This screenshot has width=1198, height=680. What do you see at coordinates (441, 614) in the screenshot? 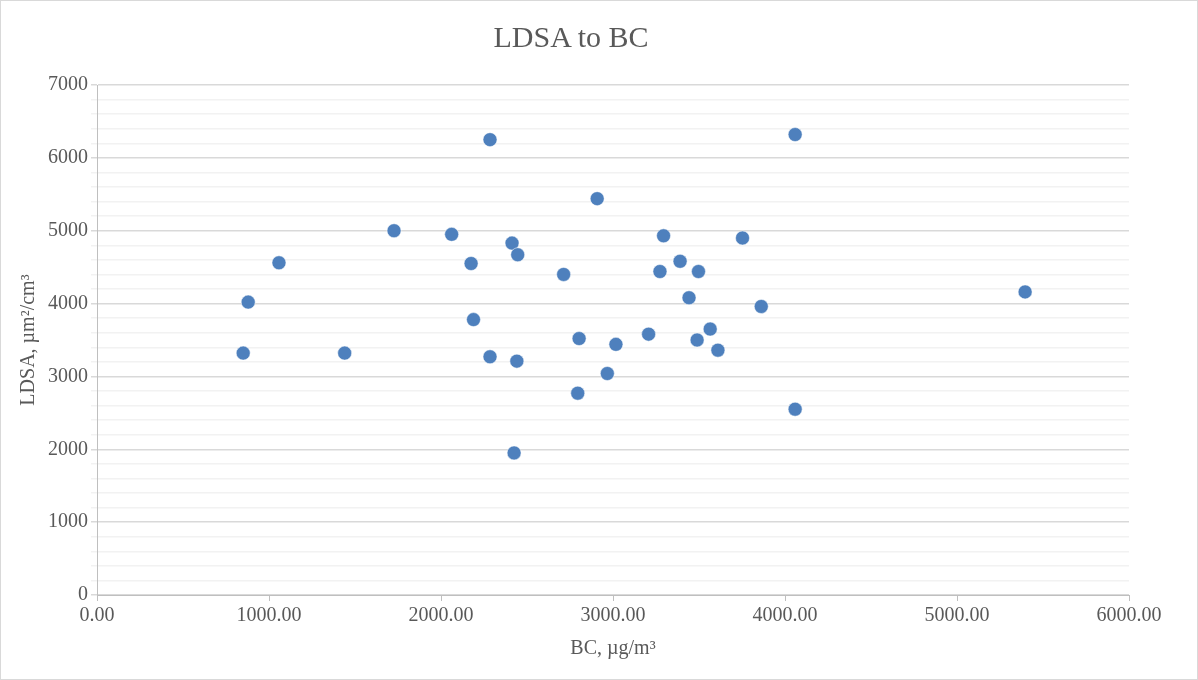
I see `x-tick-label: 2000.00` at bounding box center [441, 614].